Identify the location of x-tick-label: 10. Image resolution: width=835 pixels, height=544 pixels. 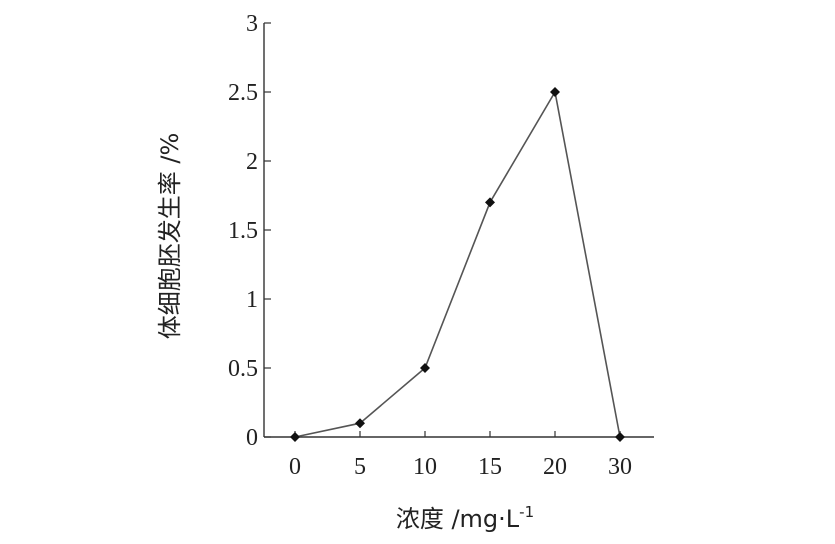
(425, 467).